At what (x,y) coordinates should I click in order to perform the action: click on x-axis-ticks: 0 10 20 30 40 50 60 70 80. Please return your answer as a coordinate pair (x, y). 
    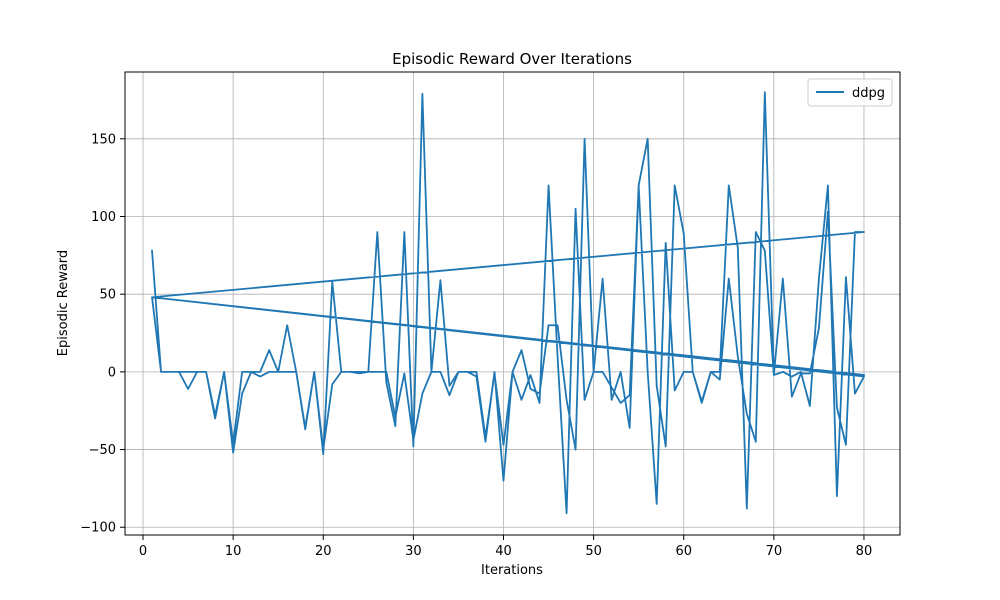
    Looking at the image, I should click on (505, 547).